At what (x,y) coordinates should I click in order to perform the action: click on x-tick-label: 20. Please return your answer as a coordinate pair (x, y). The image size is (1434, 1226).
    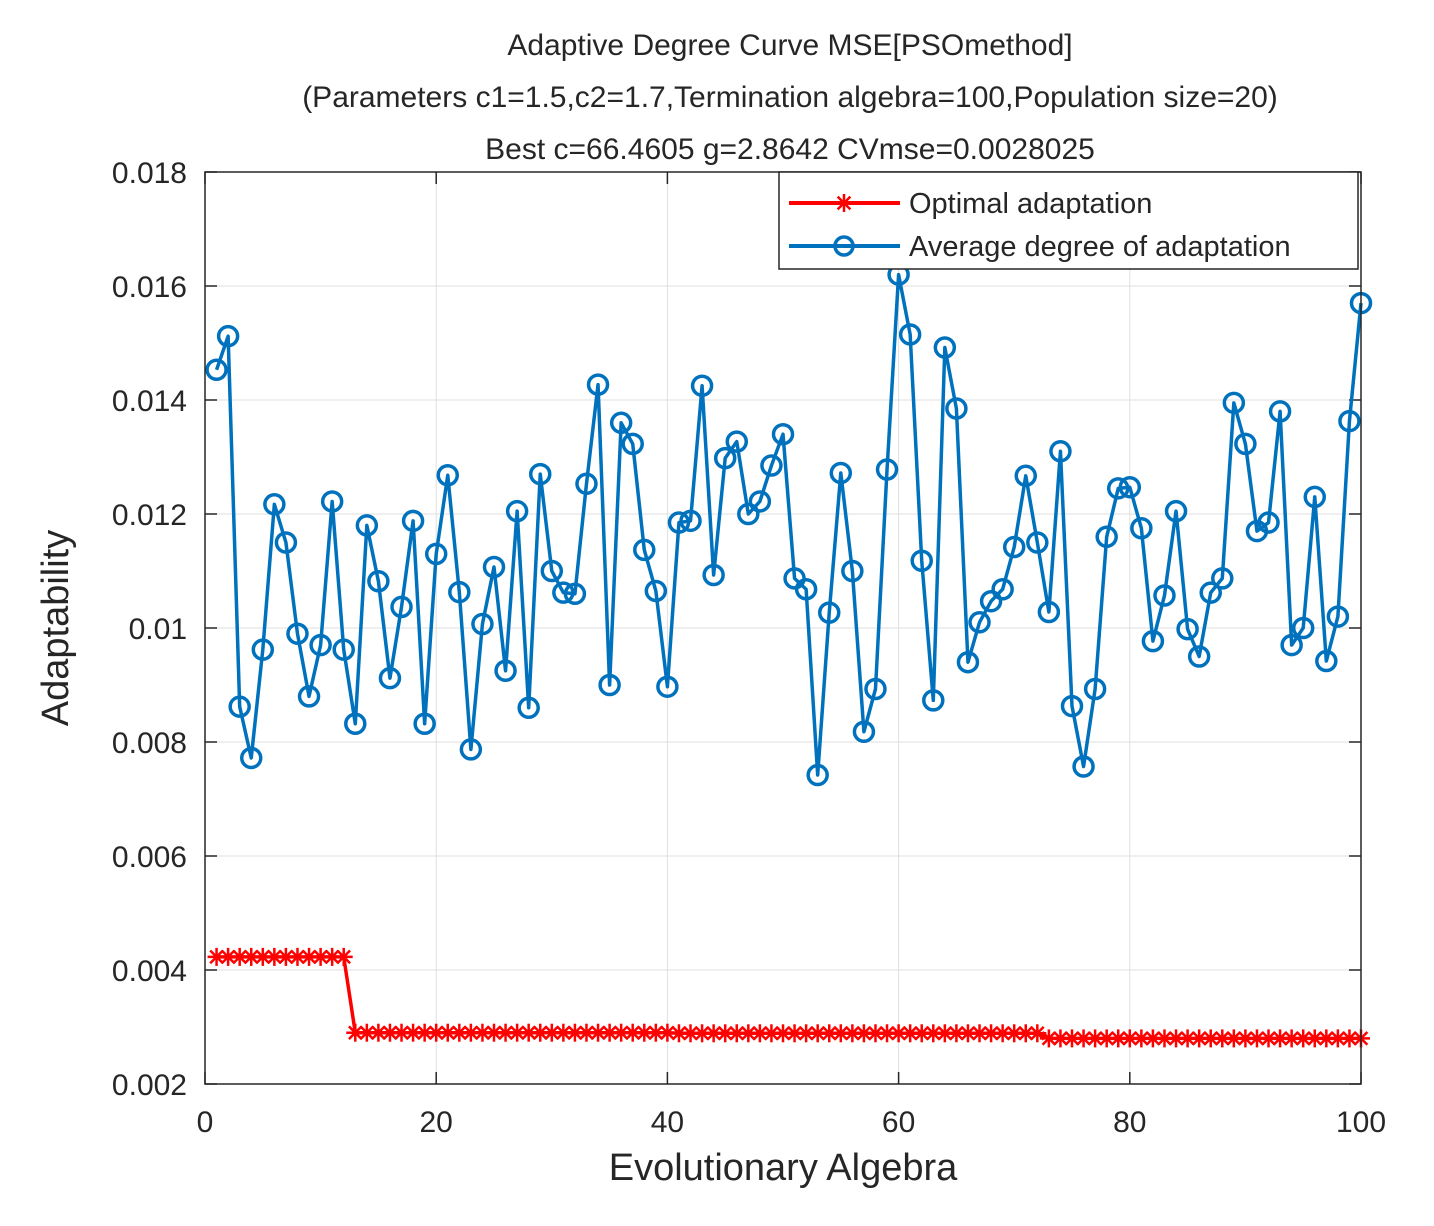
    Looking at the image, I should click on (436, 1122).